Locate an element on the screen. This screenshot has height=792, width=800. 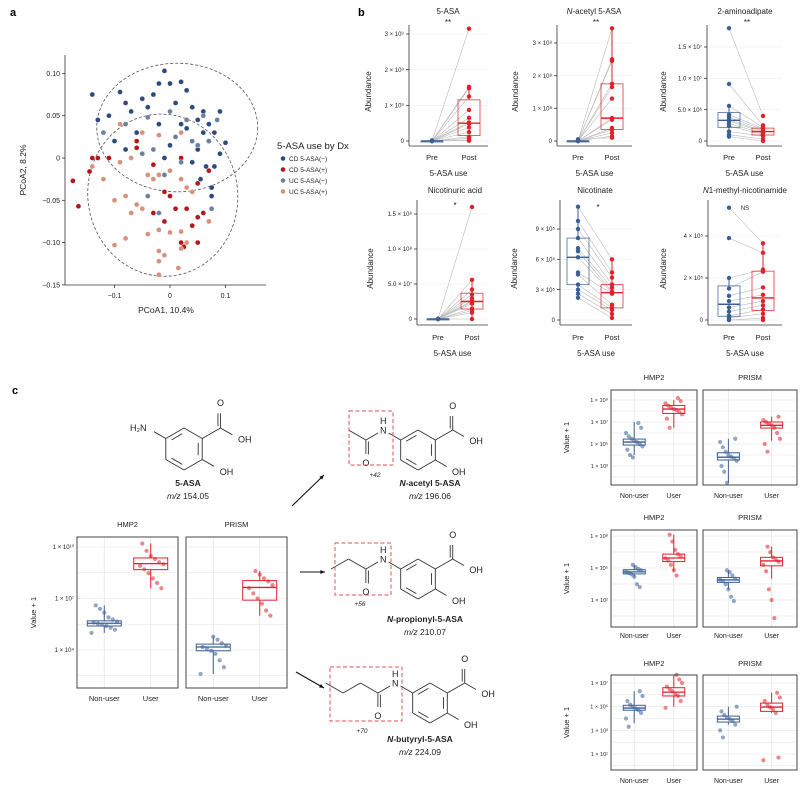
molecule-name: N-acetyl 5-ASA is located at coordinates (430, 483).